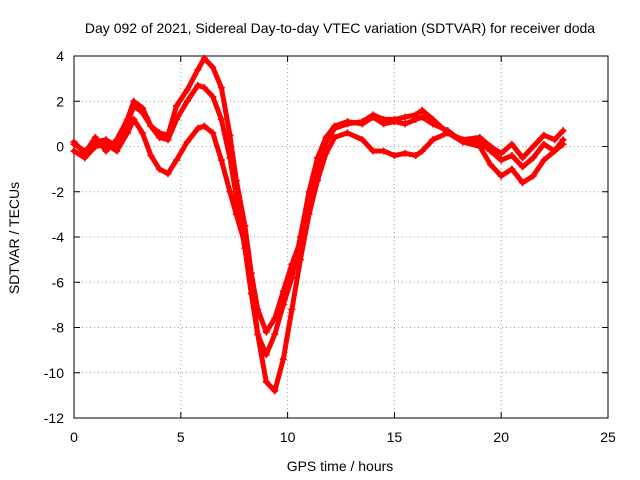 The image size is (640, 480). I want to click on y-tick-label: -4, so click(58, 237).